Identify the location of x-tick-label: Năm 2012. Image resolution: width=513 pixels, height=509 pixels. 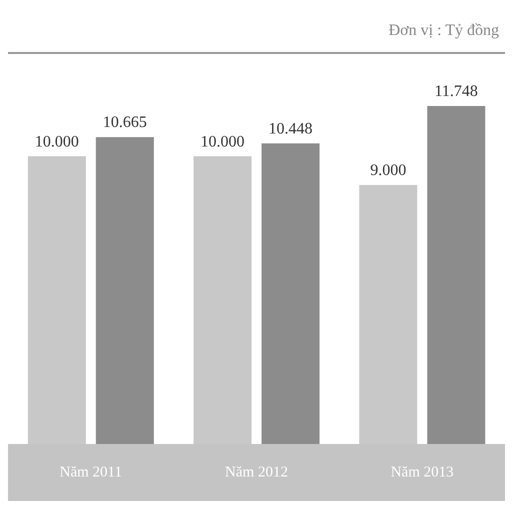
(256, 472).